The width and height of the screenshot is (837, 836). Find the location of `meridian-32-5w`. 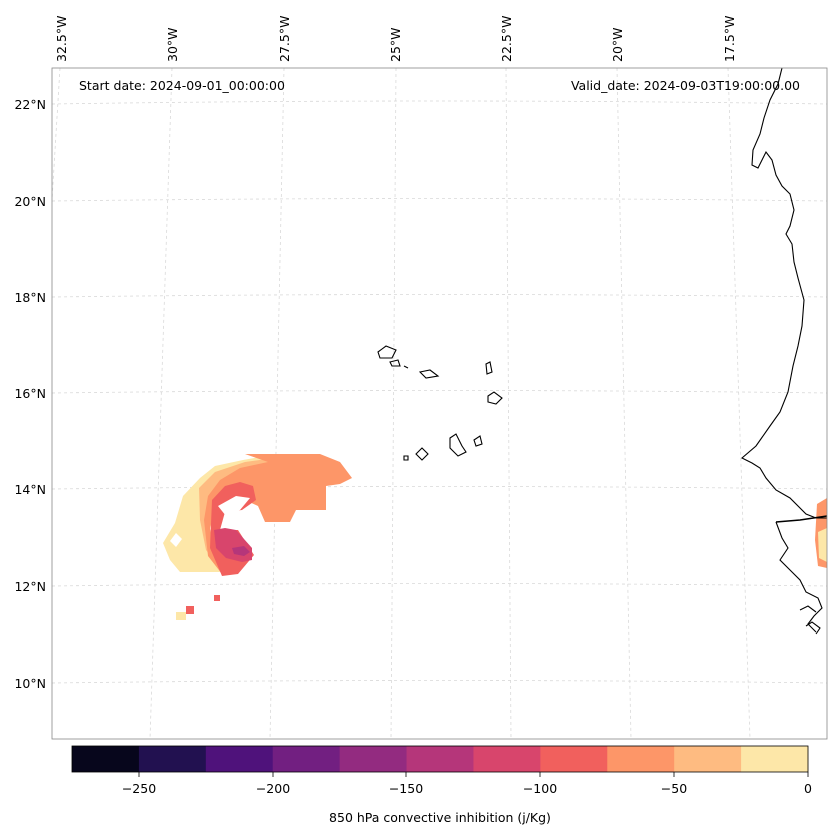

meridian-32-5w is located at coordinates (56, 134).